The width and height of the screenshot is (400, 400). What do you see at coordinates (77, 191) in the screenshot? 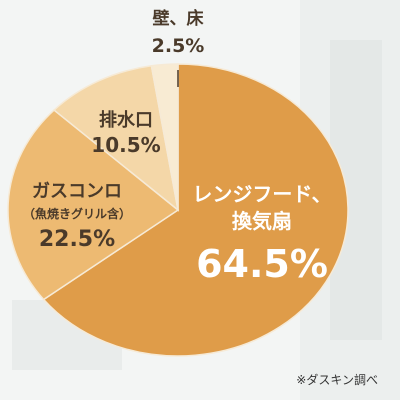
I see `slice-label-2-line-1: ガスコンロ` at bounding box center [77, 191].